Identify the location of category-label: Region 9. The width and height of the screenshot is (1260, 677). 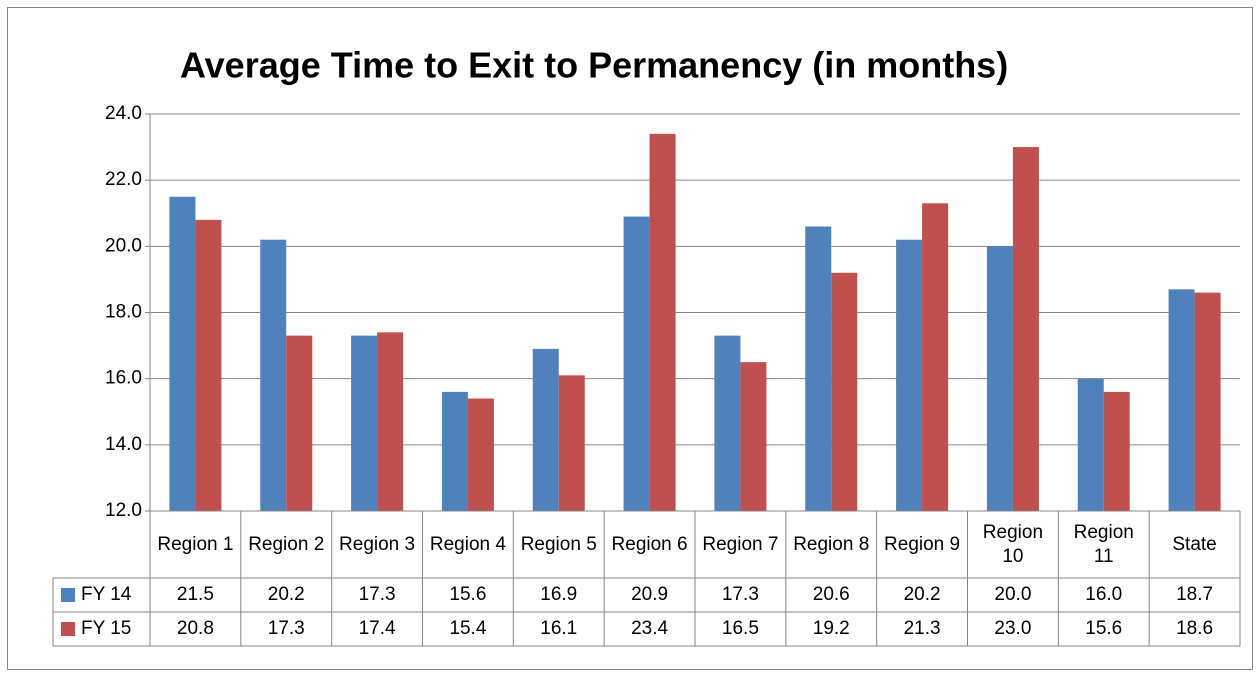
(922, 544).